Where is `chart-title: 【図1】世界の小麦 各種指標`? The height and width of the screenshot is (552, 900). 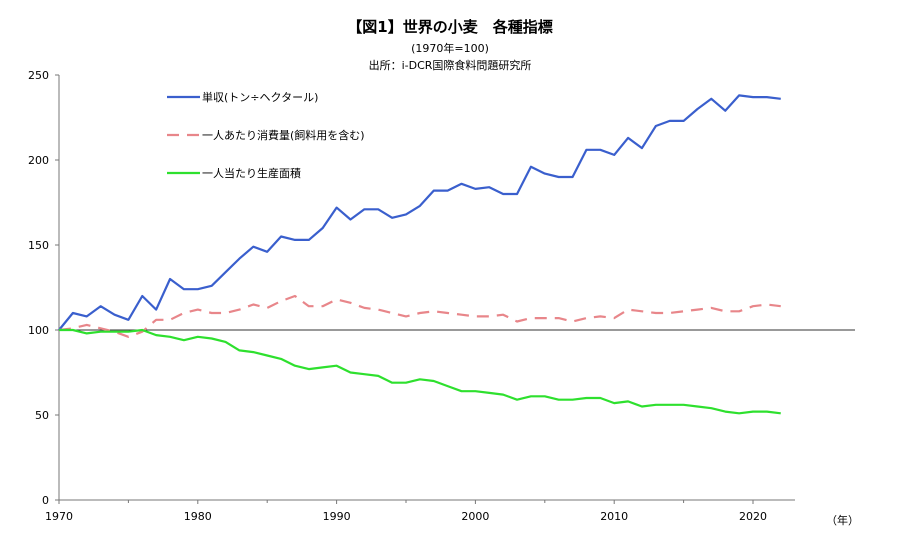
chart-title: 【図1】世界の小麦 各種指標 is located at coordinates (450, 27).